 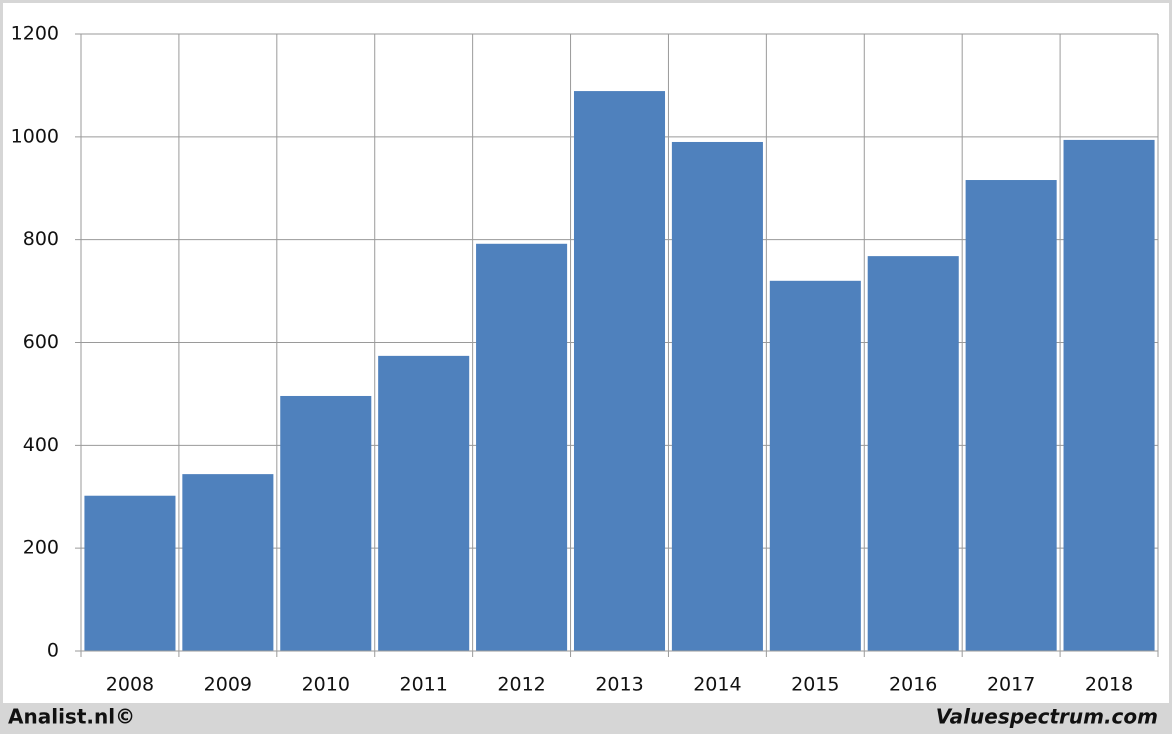 I want to click on y-tick-label: 1000, so click(x=35, y=136).